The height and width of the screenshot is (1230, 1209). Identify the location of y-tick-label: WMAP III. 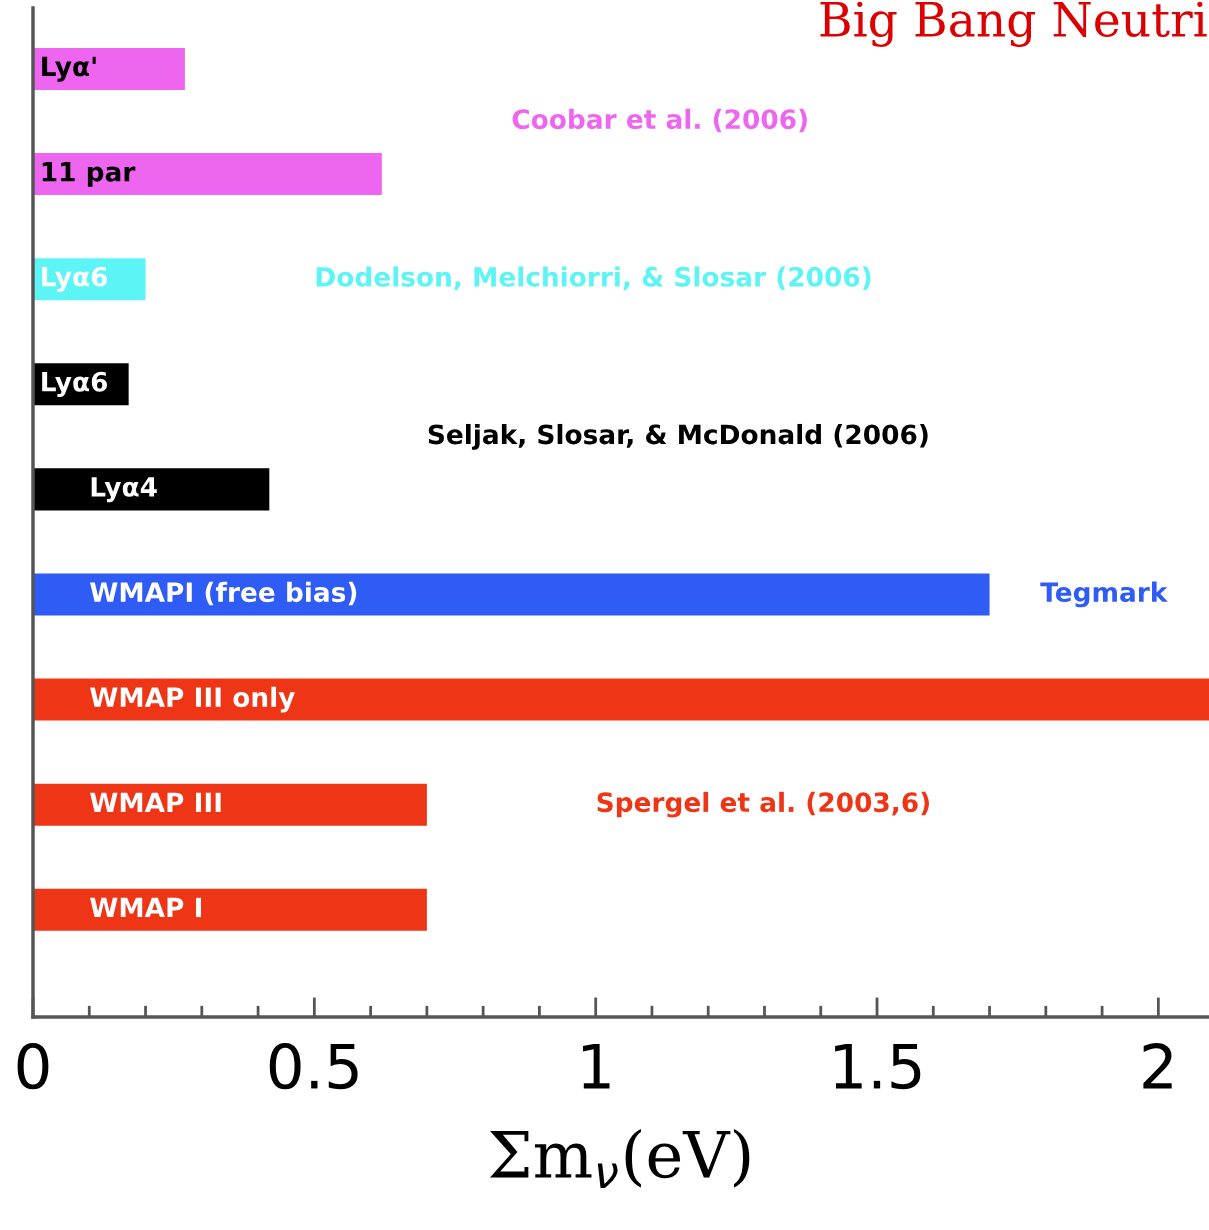
(155, 802).